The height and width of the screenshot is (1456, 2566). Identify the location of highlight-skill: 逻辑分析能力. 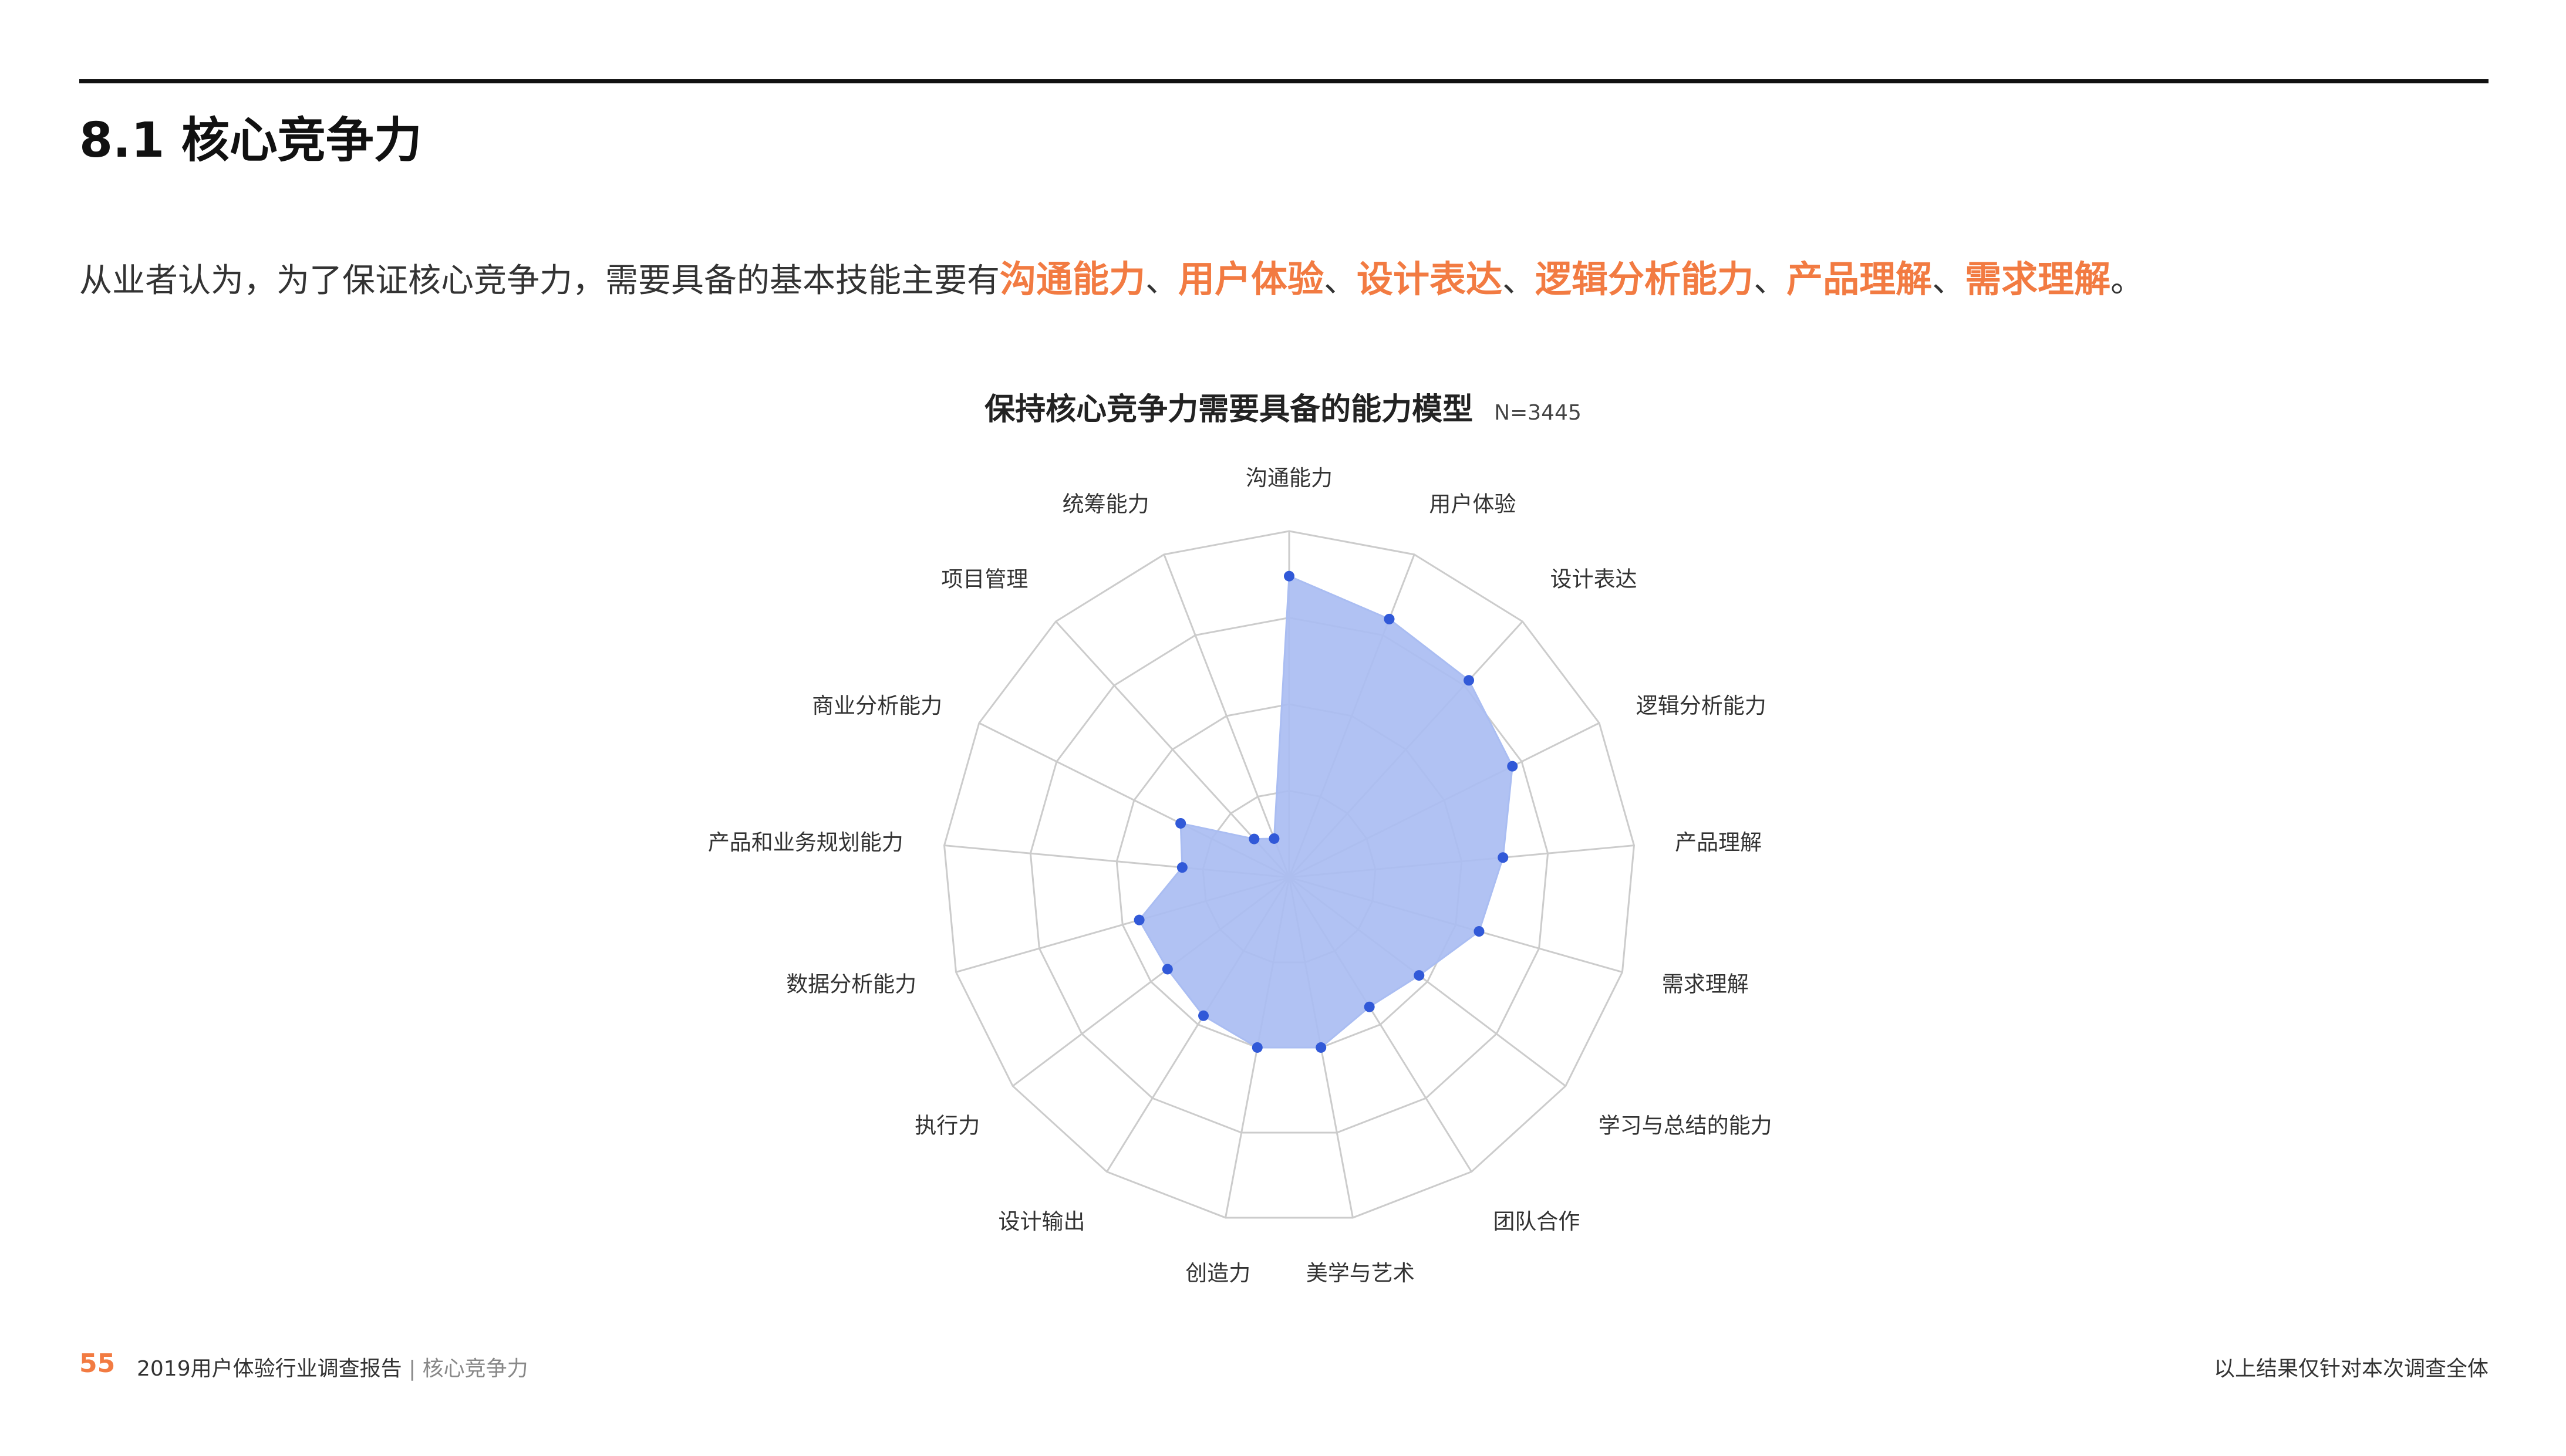
(1644, 279).